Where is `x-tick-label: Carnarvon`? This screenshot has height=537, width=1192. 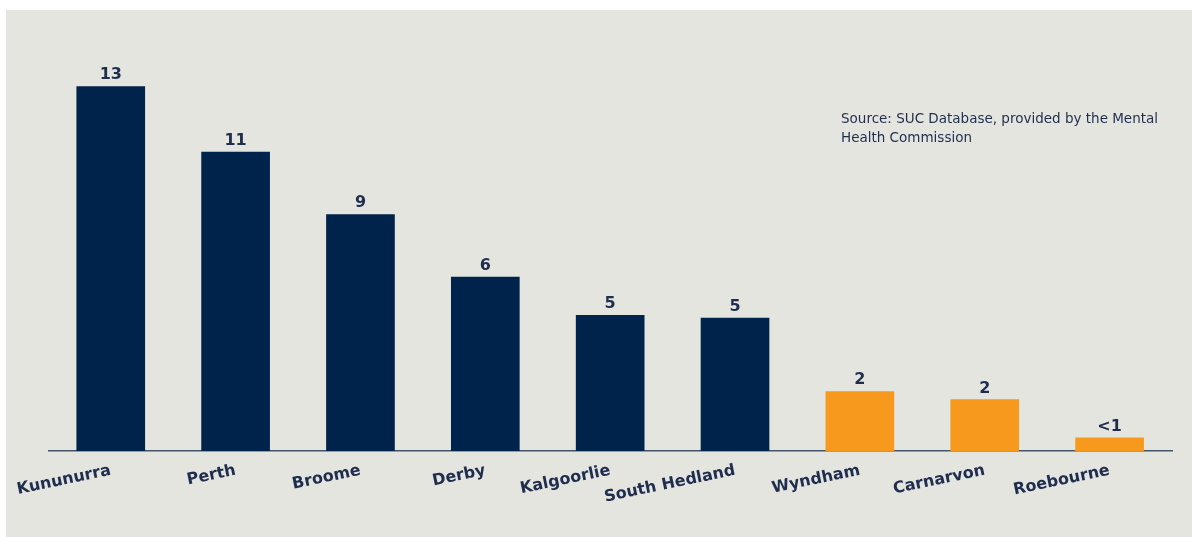
x-tick-label: Carnarvon is located at coordinates (939, 478).